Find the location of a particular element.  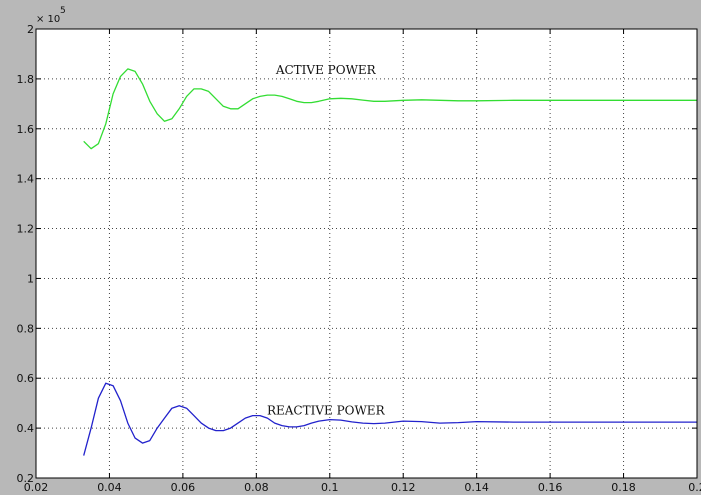

y-multiplier-exponent: 5 is located at coordinates (63, 11).